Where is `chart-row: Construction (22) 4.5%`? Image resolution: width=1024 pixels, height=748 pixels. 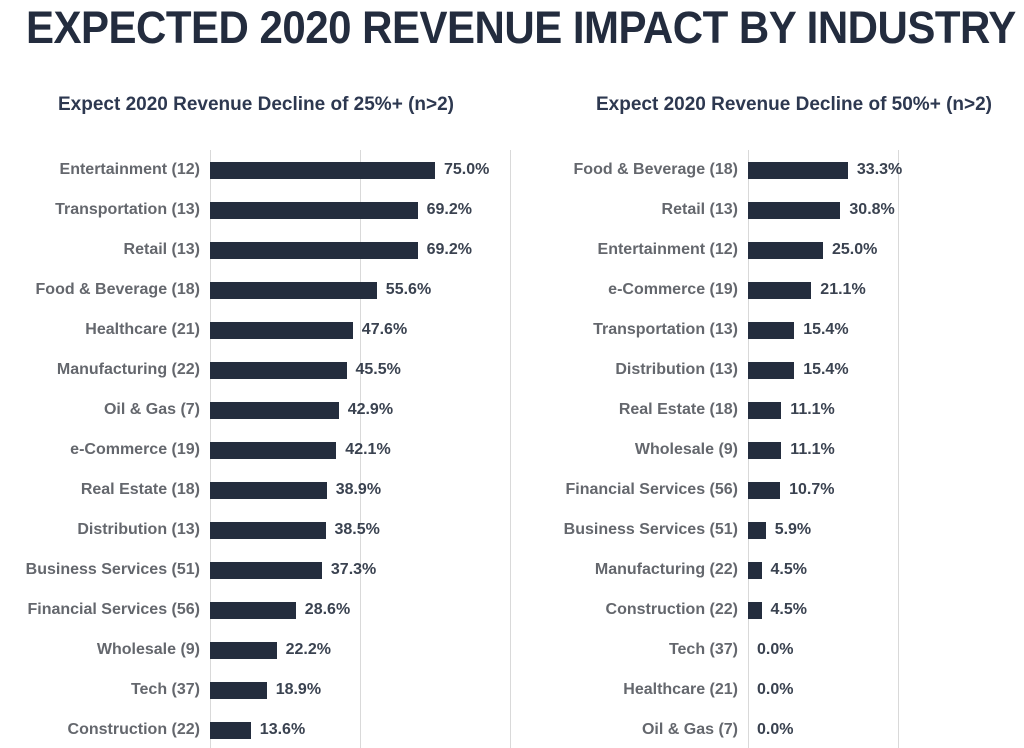
chart-row: Construction (22) 4.5% is located at coordinates (781, 610).